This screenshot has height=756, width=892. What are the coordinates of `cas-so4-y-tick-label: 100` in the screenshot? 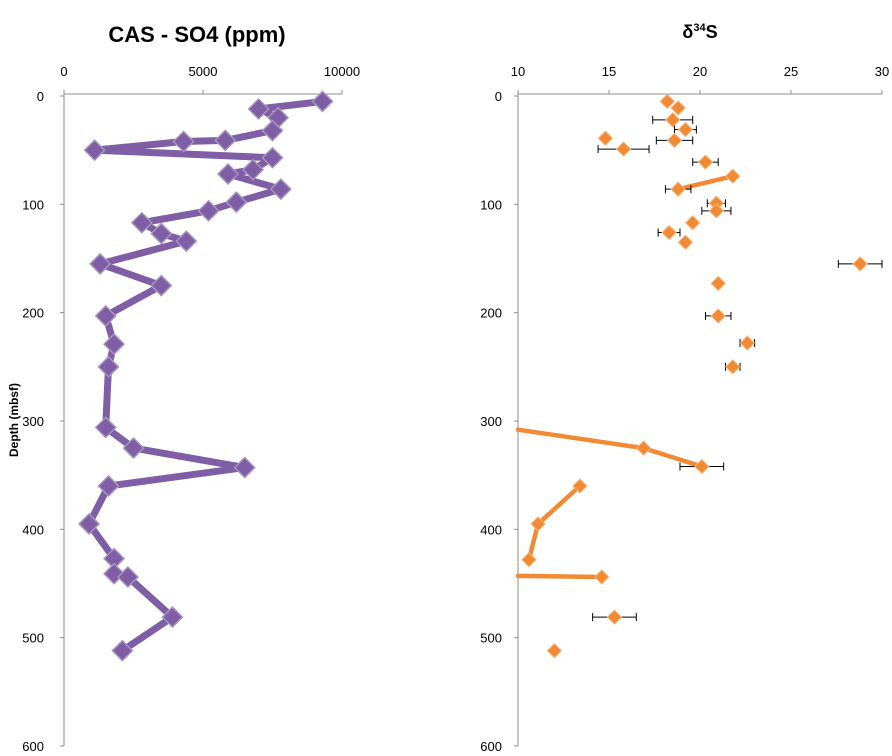 It's located at (33, 204).